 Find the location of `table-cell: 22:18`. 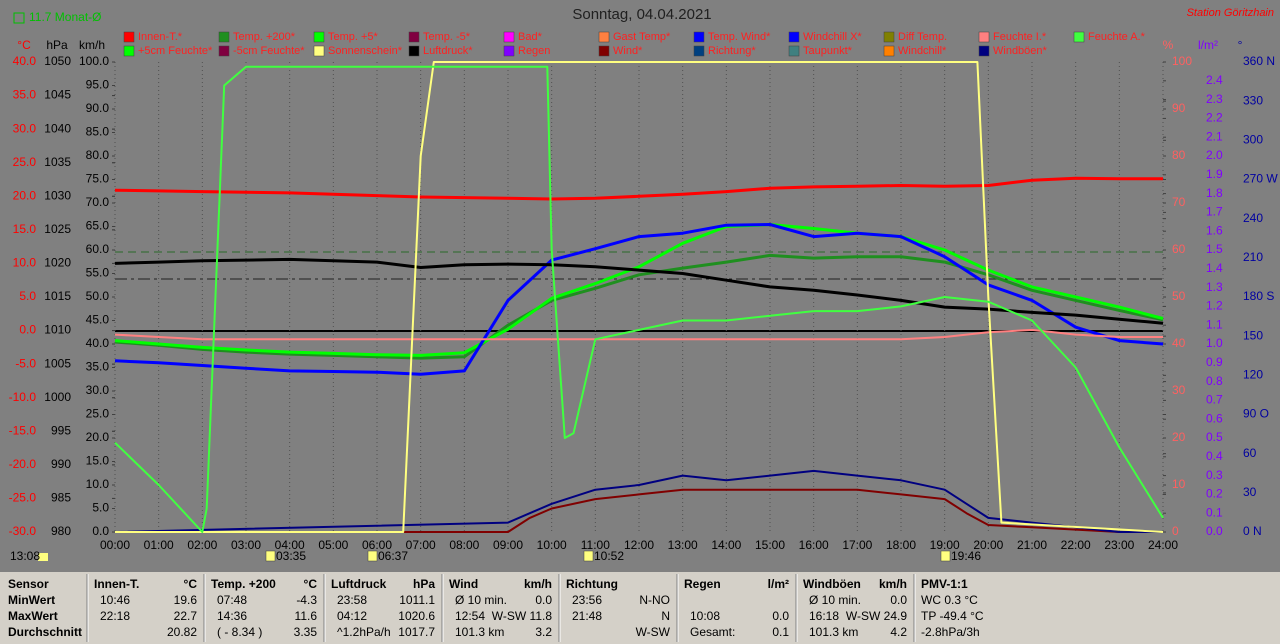

table-cell: 22:18 is located at coordinates (115, 616).